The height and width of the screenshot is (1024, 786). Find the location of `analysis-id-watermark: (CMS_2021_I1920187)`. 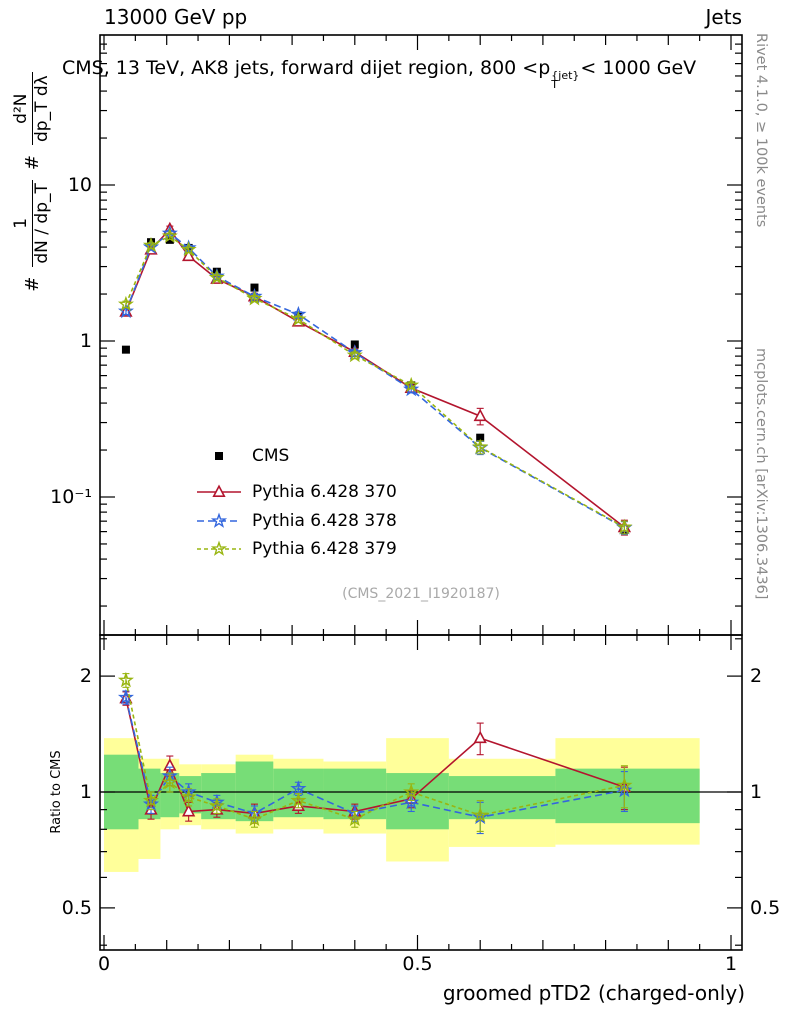

analysis-id-watermark: (CMS_2021_I1920187) is located at coordinates (421, 594).